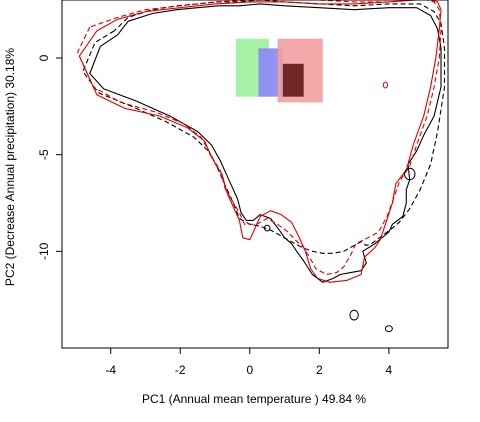  What do you see at coordinates (254, 399) in the screenshot?
I see `x-axis-title: PC1 (Annual mean temperature ) 49.84 %` at bounding box center [254, 399].